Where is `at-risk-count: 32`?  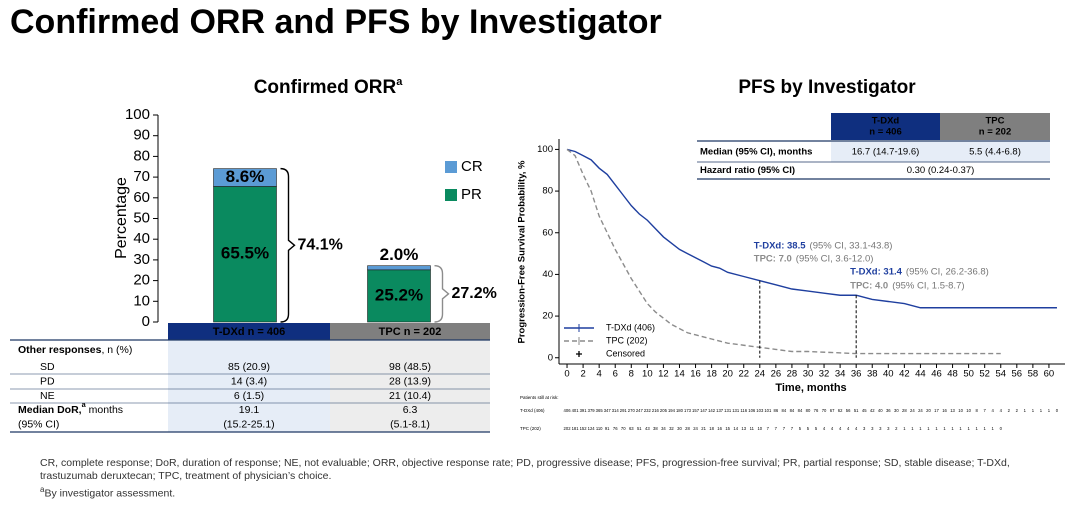 at-risk-count: 32 is located at coordinates (671, 428).